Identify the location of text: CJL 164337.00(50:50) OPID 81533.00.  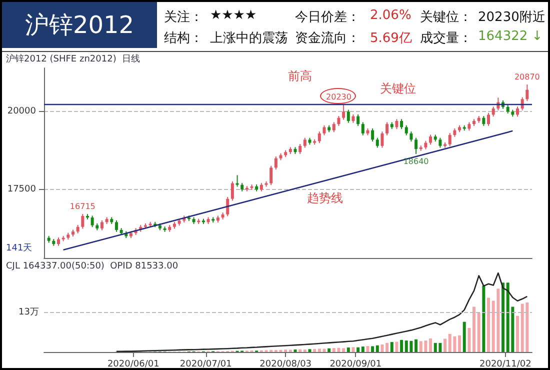
(92, 267).